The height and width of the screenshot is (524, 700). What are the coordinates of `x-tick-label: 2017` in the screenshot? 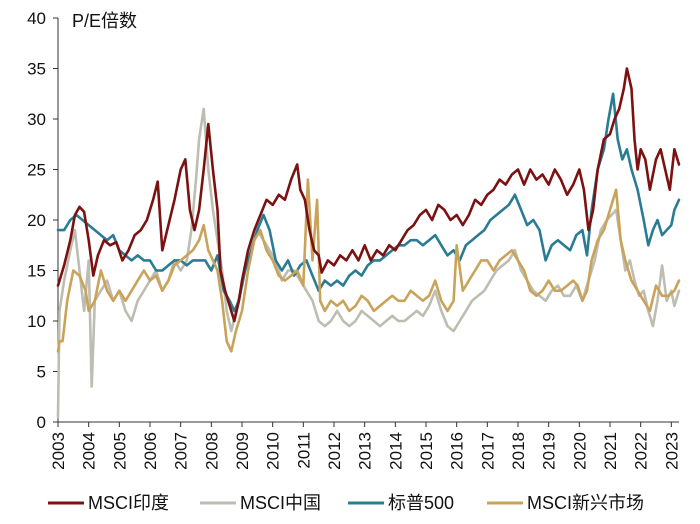 It's located at (487, 451).